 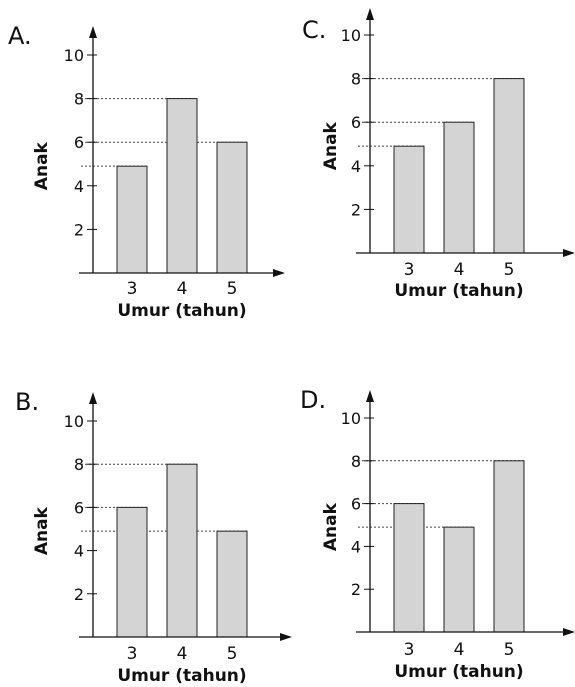 What do you see at coordinates (313, 400) in the screenshot?
I see `option-label: D.` at bounding box center [313, 400].